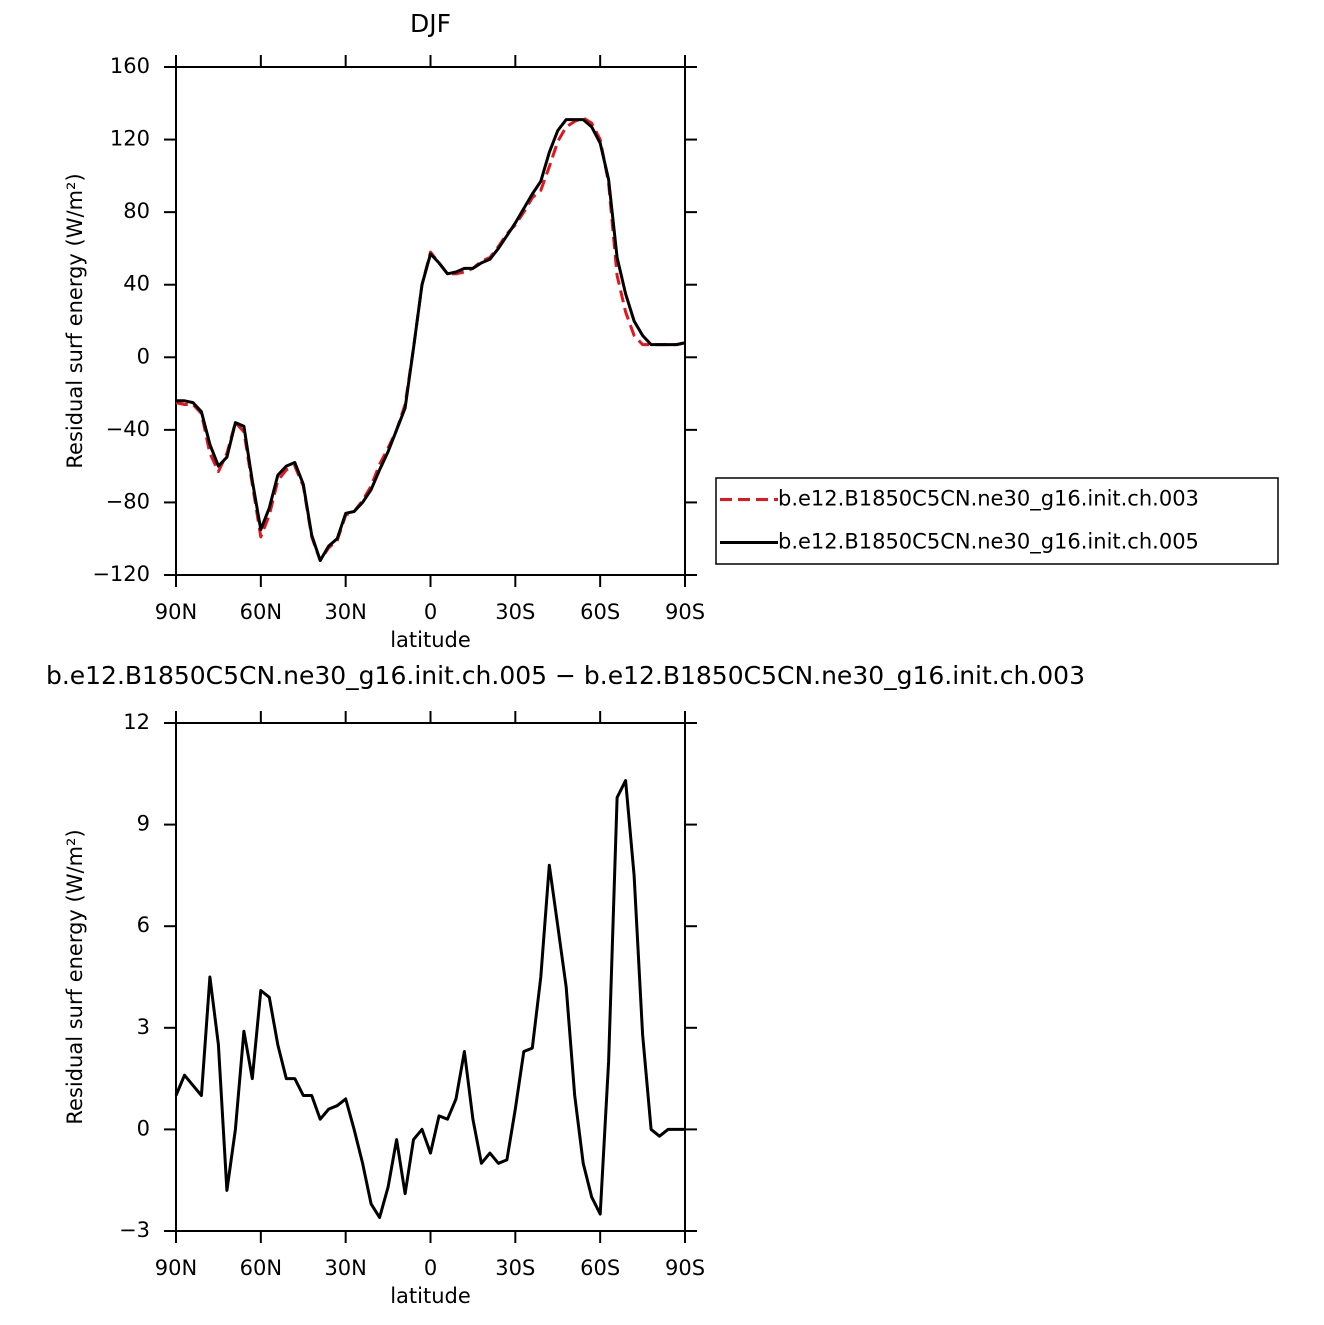 The width and height of the screenshot is (1324, 1325). I want to click on y-tick-label: −40, so click(128, 429).